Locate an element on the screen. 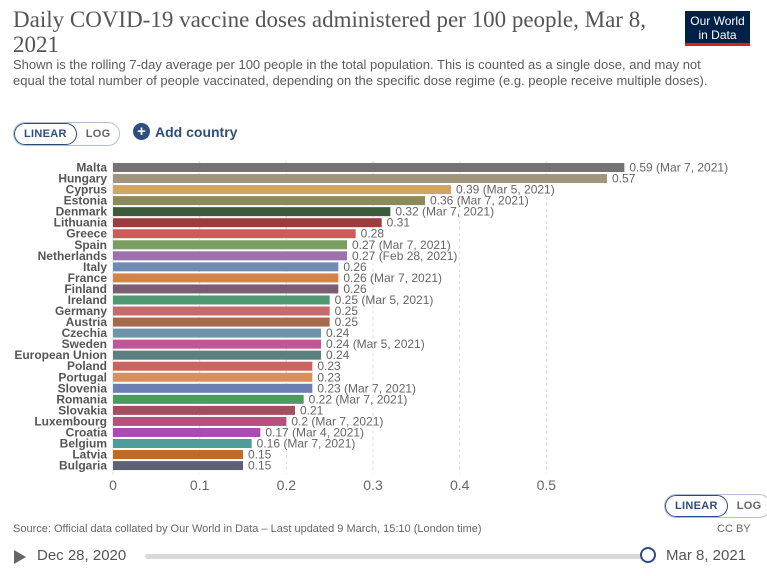 The image size is (767, 576). logo-line1: Our World is located at coordinates (717, 21).